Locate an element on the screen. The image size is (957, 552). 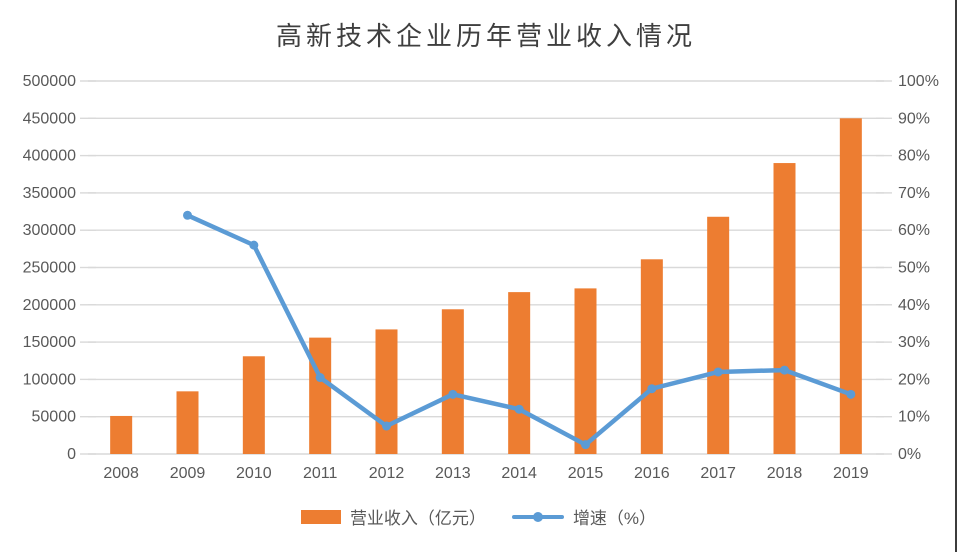
left-axis-tick-label: 0 is located at coordinates (71, 454).